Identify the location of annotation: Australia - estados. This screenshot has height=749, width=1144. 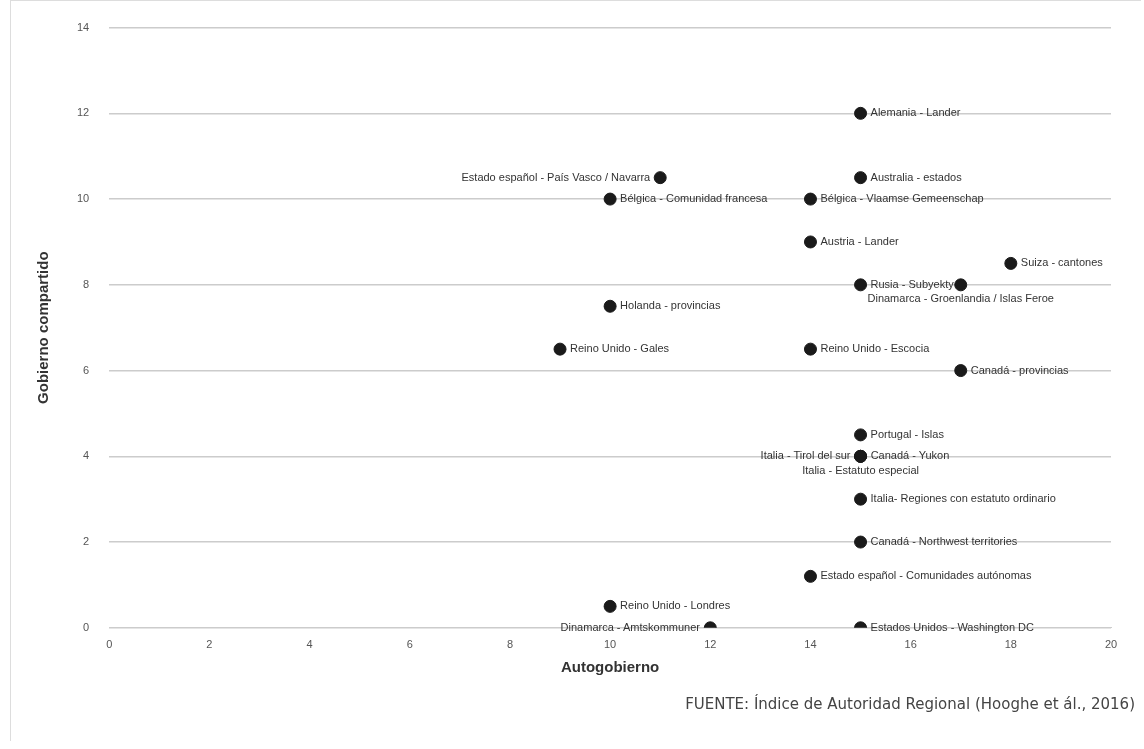
(916, 176).